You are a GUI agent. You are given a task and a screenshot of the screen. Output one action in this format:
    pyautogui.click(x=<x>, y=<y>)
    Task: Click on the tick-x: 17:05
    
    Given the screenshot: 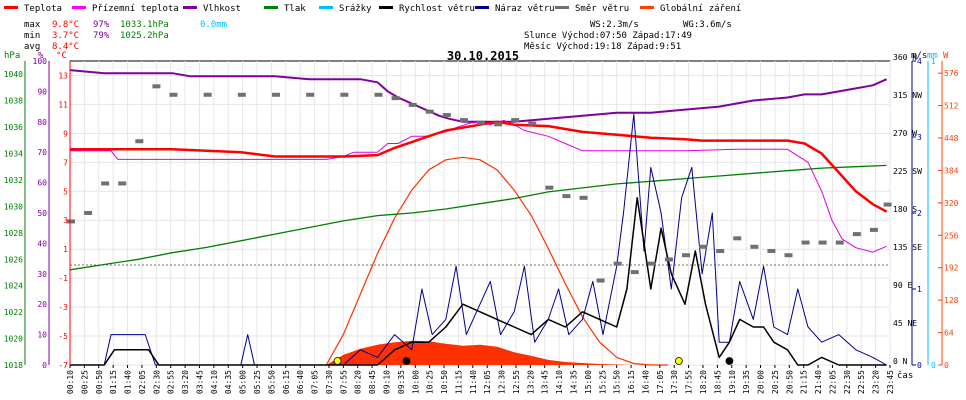 What is the action you would take?
    pyautogui.click(x=660, y=382)
    